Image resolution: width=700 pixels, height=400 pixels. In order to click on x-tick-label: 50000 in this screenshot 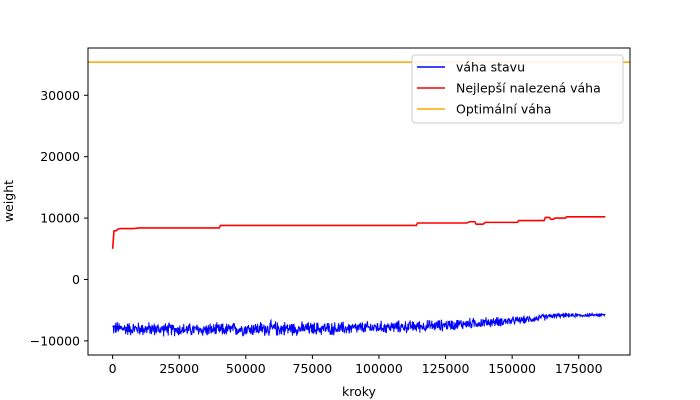, I will do `click(246, 368)`.